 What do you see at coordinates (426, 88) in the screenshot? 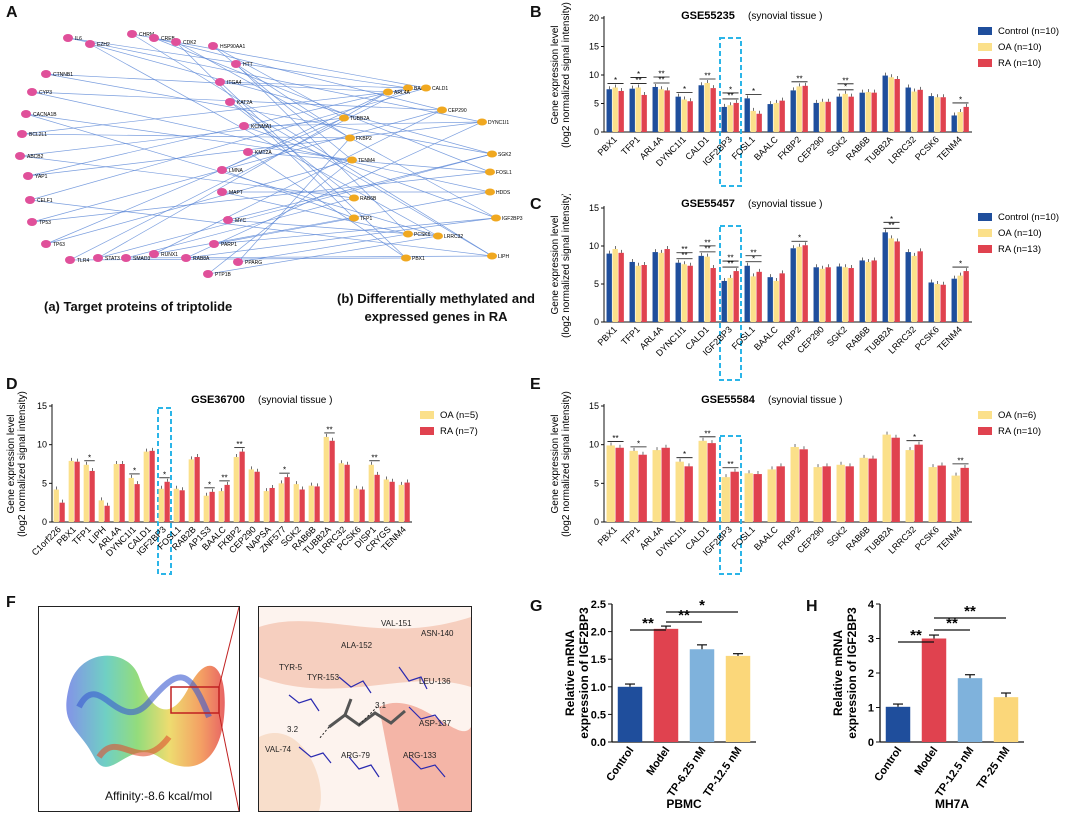
I see `gene-node` at bounding box center [426, 88].